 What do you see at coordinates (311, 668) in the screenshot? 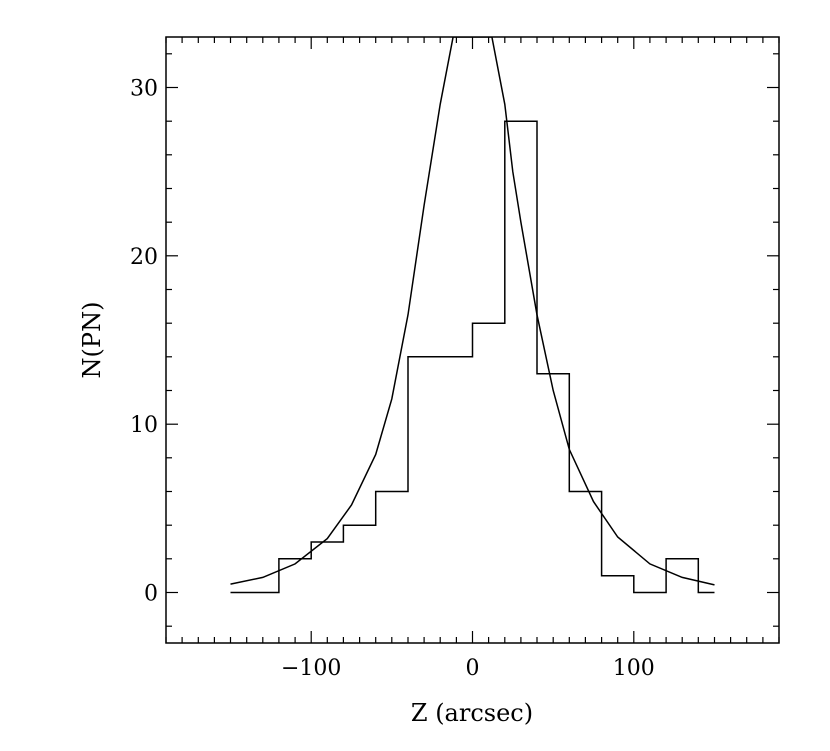
I see `x-tick-label: −100` at bounding box center [311, 668].